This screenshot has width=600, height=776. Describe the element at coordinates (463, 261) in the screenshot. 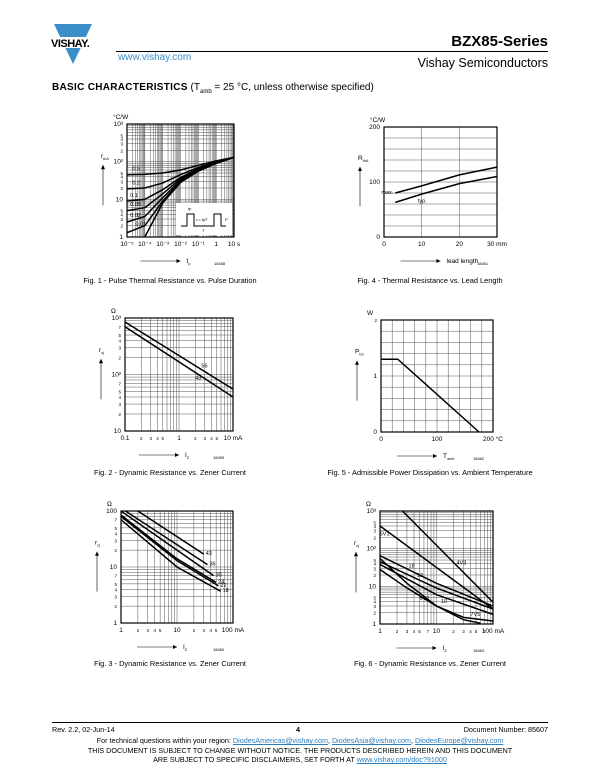

I see `x-axis-label: lead length` at that location.